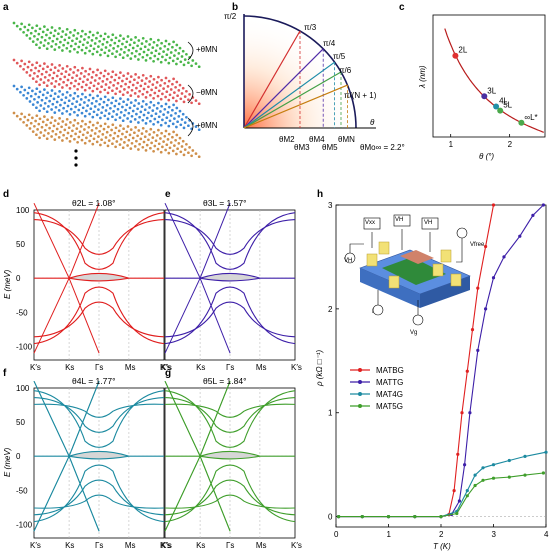  I want to click on dirac-band, so click(84, 240).